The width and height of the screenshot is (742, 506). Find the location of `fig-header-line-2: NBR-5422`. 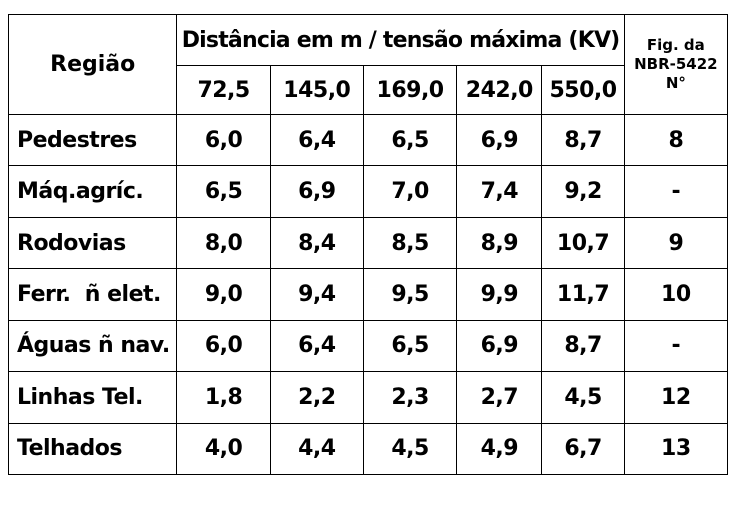

fig-header-line-2: NBR-5422 is located at coordinates (676, 64).